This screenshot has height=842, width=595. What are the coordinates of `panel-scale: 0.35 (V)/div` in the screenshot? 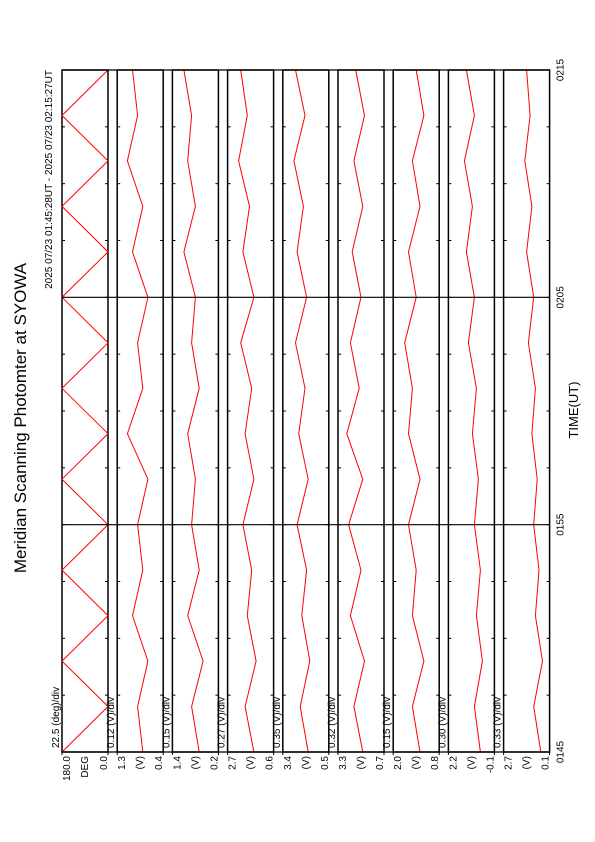 It's located at (277, 722).